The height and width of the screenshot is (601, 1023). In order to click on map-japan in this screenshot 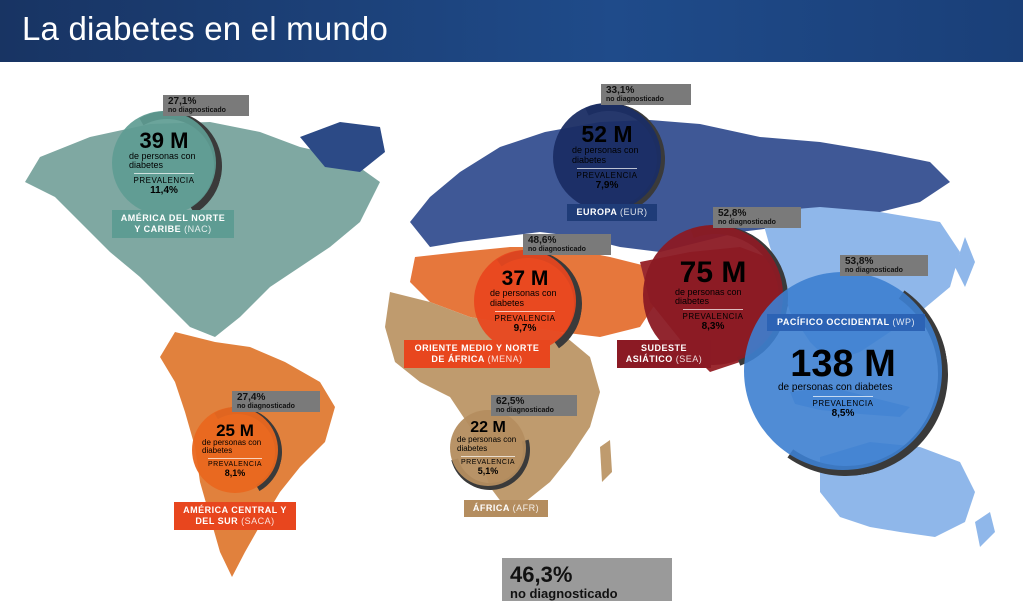, I will do `click(965, 262)`.